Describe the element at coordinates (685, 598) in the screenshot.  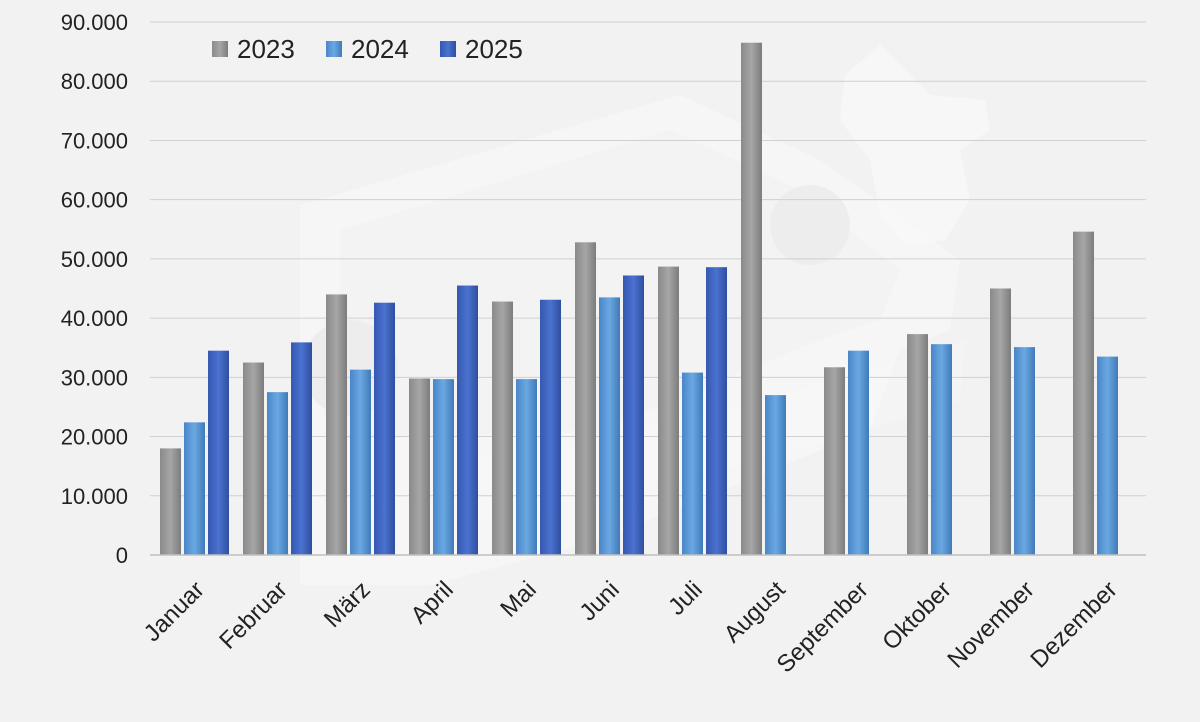
I see `x-tick-label: Juli` at that location.